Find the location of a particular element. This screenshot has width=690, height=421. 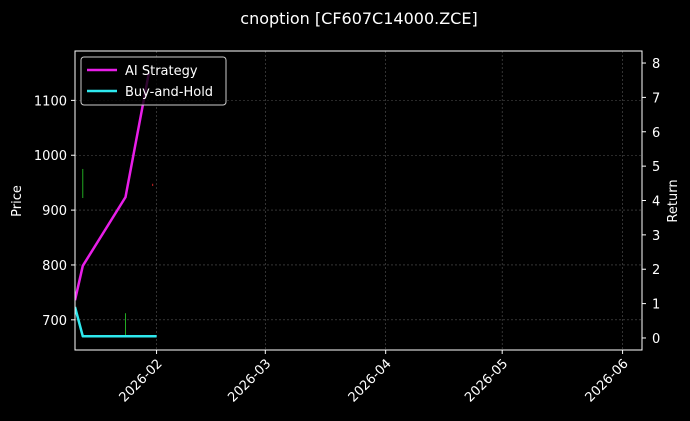

y-tick-label: 900 is located at coordinates (54, 211).